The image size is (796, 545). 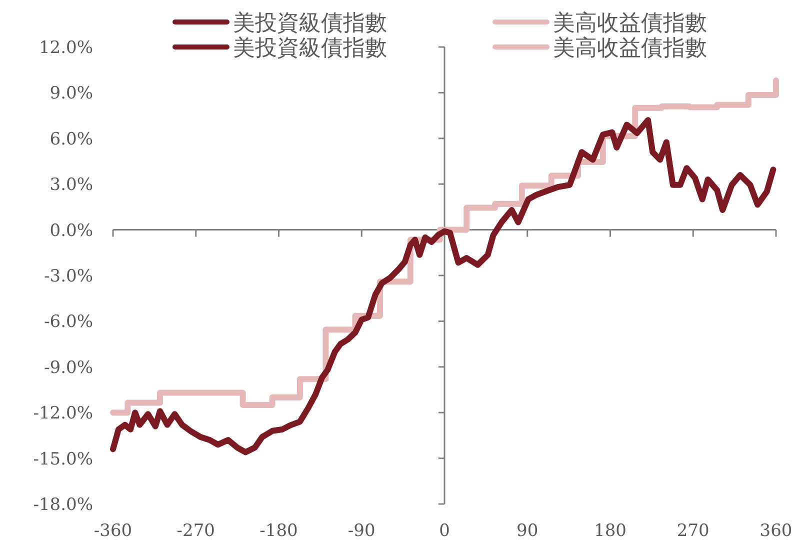 I want to click on y-tick-label: -12.0%, so click(x=63, y=414).